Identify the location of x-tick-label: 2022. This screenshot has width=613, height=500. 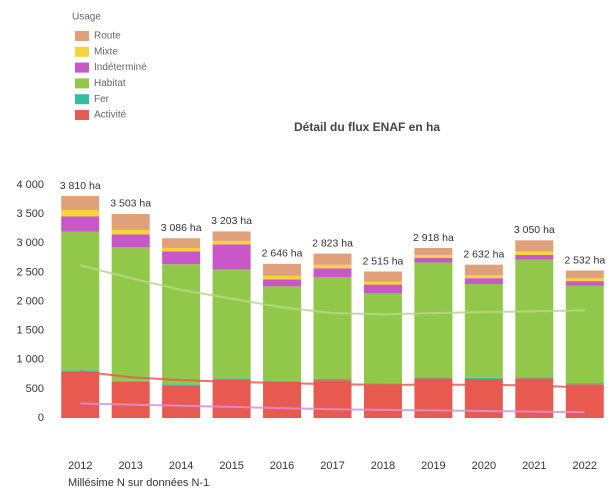
(585, 466).